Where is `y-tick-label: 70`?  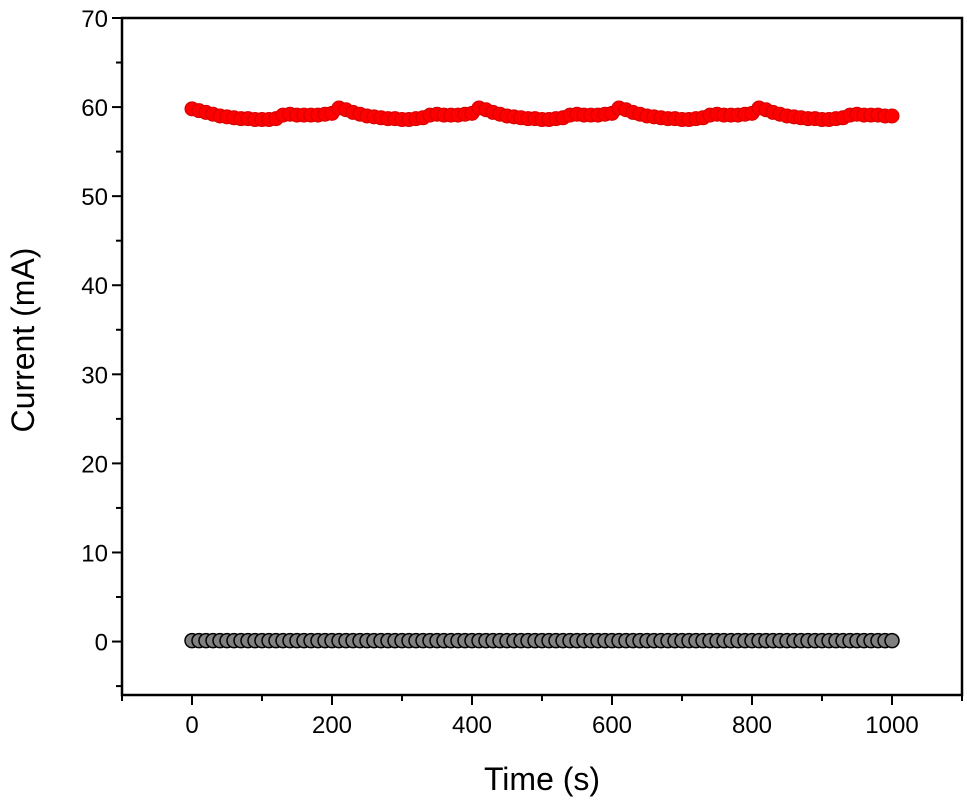
y-tick-label: 70 is located at coordinates (94, 19).